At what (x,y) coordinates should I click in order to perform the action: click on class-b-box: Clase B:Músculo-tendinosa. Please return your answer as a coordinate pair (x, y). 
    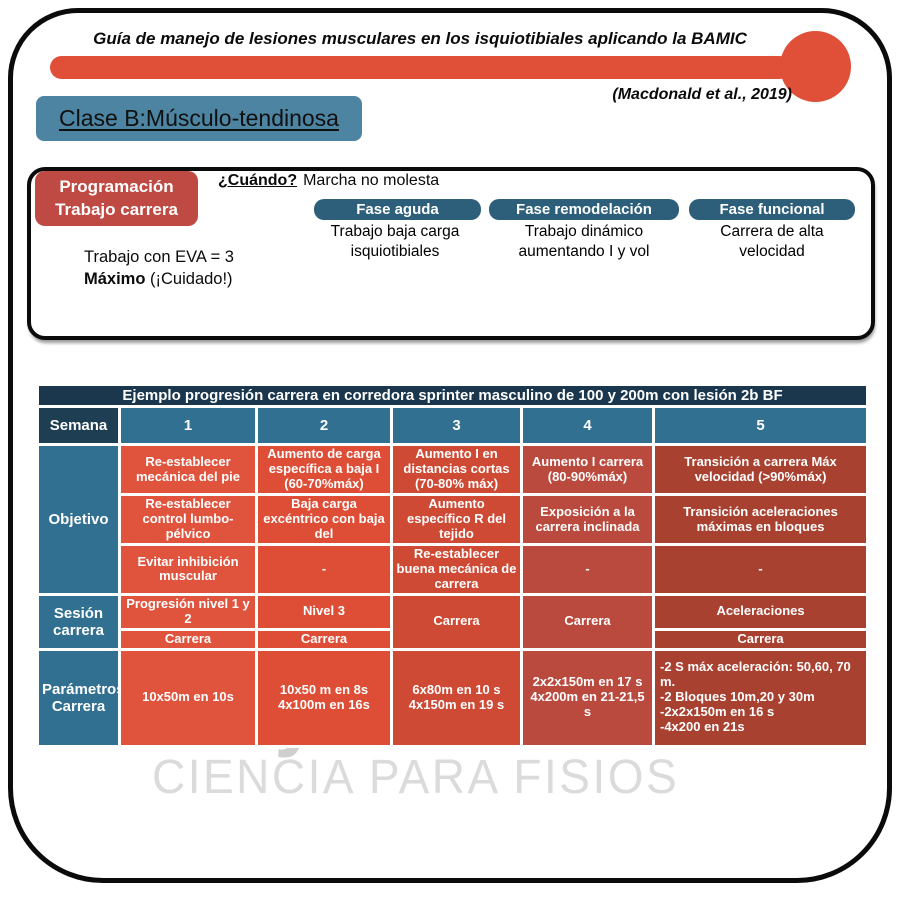
    Looking at the image, I should click on (199, 118).